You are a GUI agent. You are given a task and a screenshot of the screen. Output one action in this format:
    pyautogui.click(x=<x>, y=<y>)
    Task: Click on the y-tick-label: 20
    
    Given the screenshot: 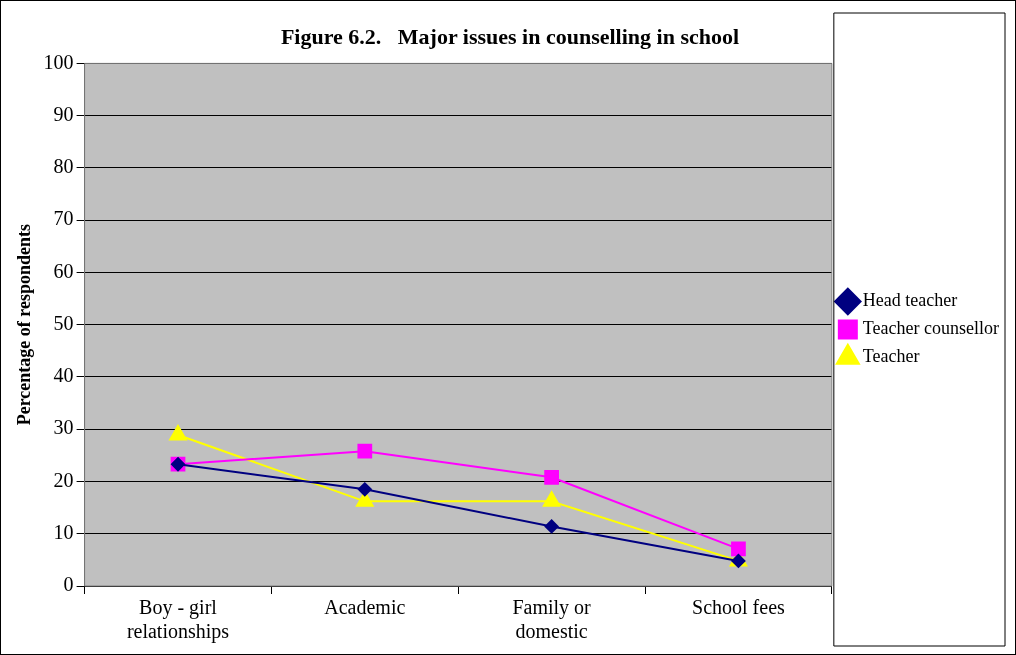 What is the action you would take?
    pyautogui.click(x=63, y=479)
    